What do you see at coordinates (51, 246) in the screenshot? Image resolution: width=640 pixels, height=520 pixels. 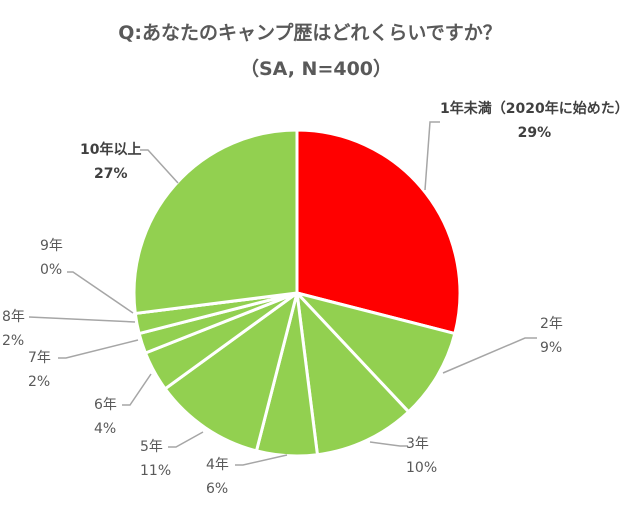 I see `data-label-category: 9年` at bounding box center [51, 246].